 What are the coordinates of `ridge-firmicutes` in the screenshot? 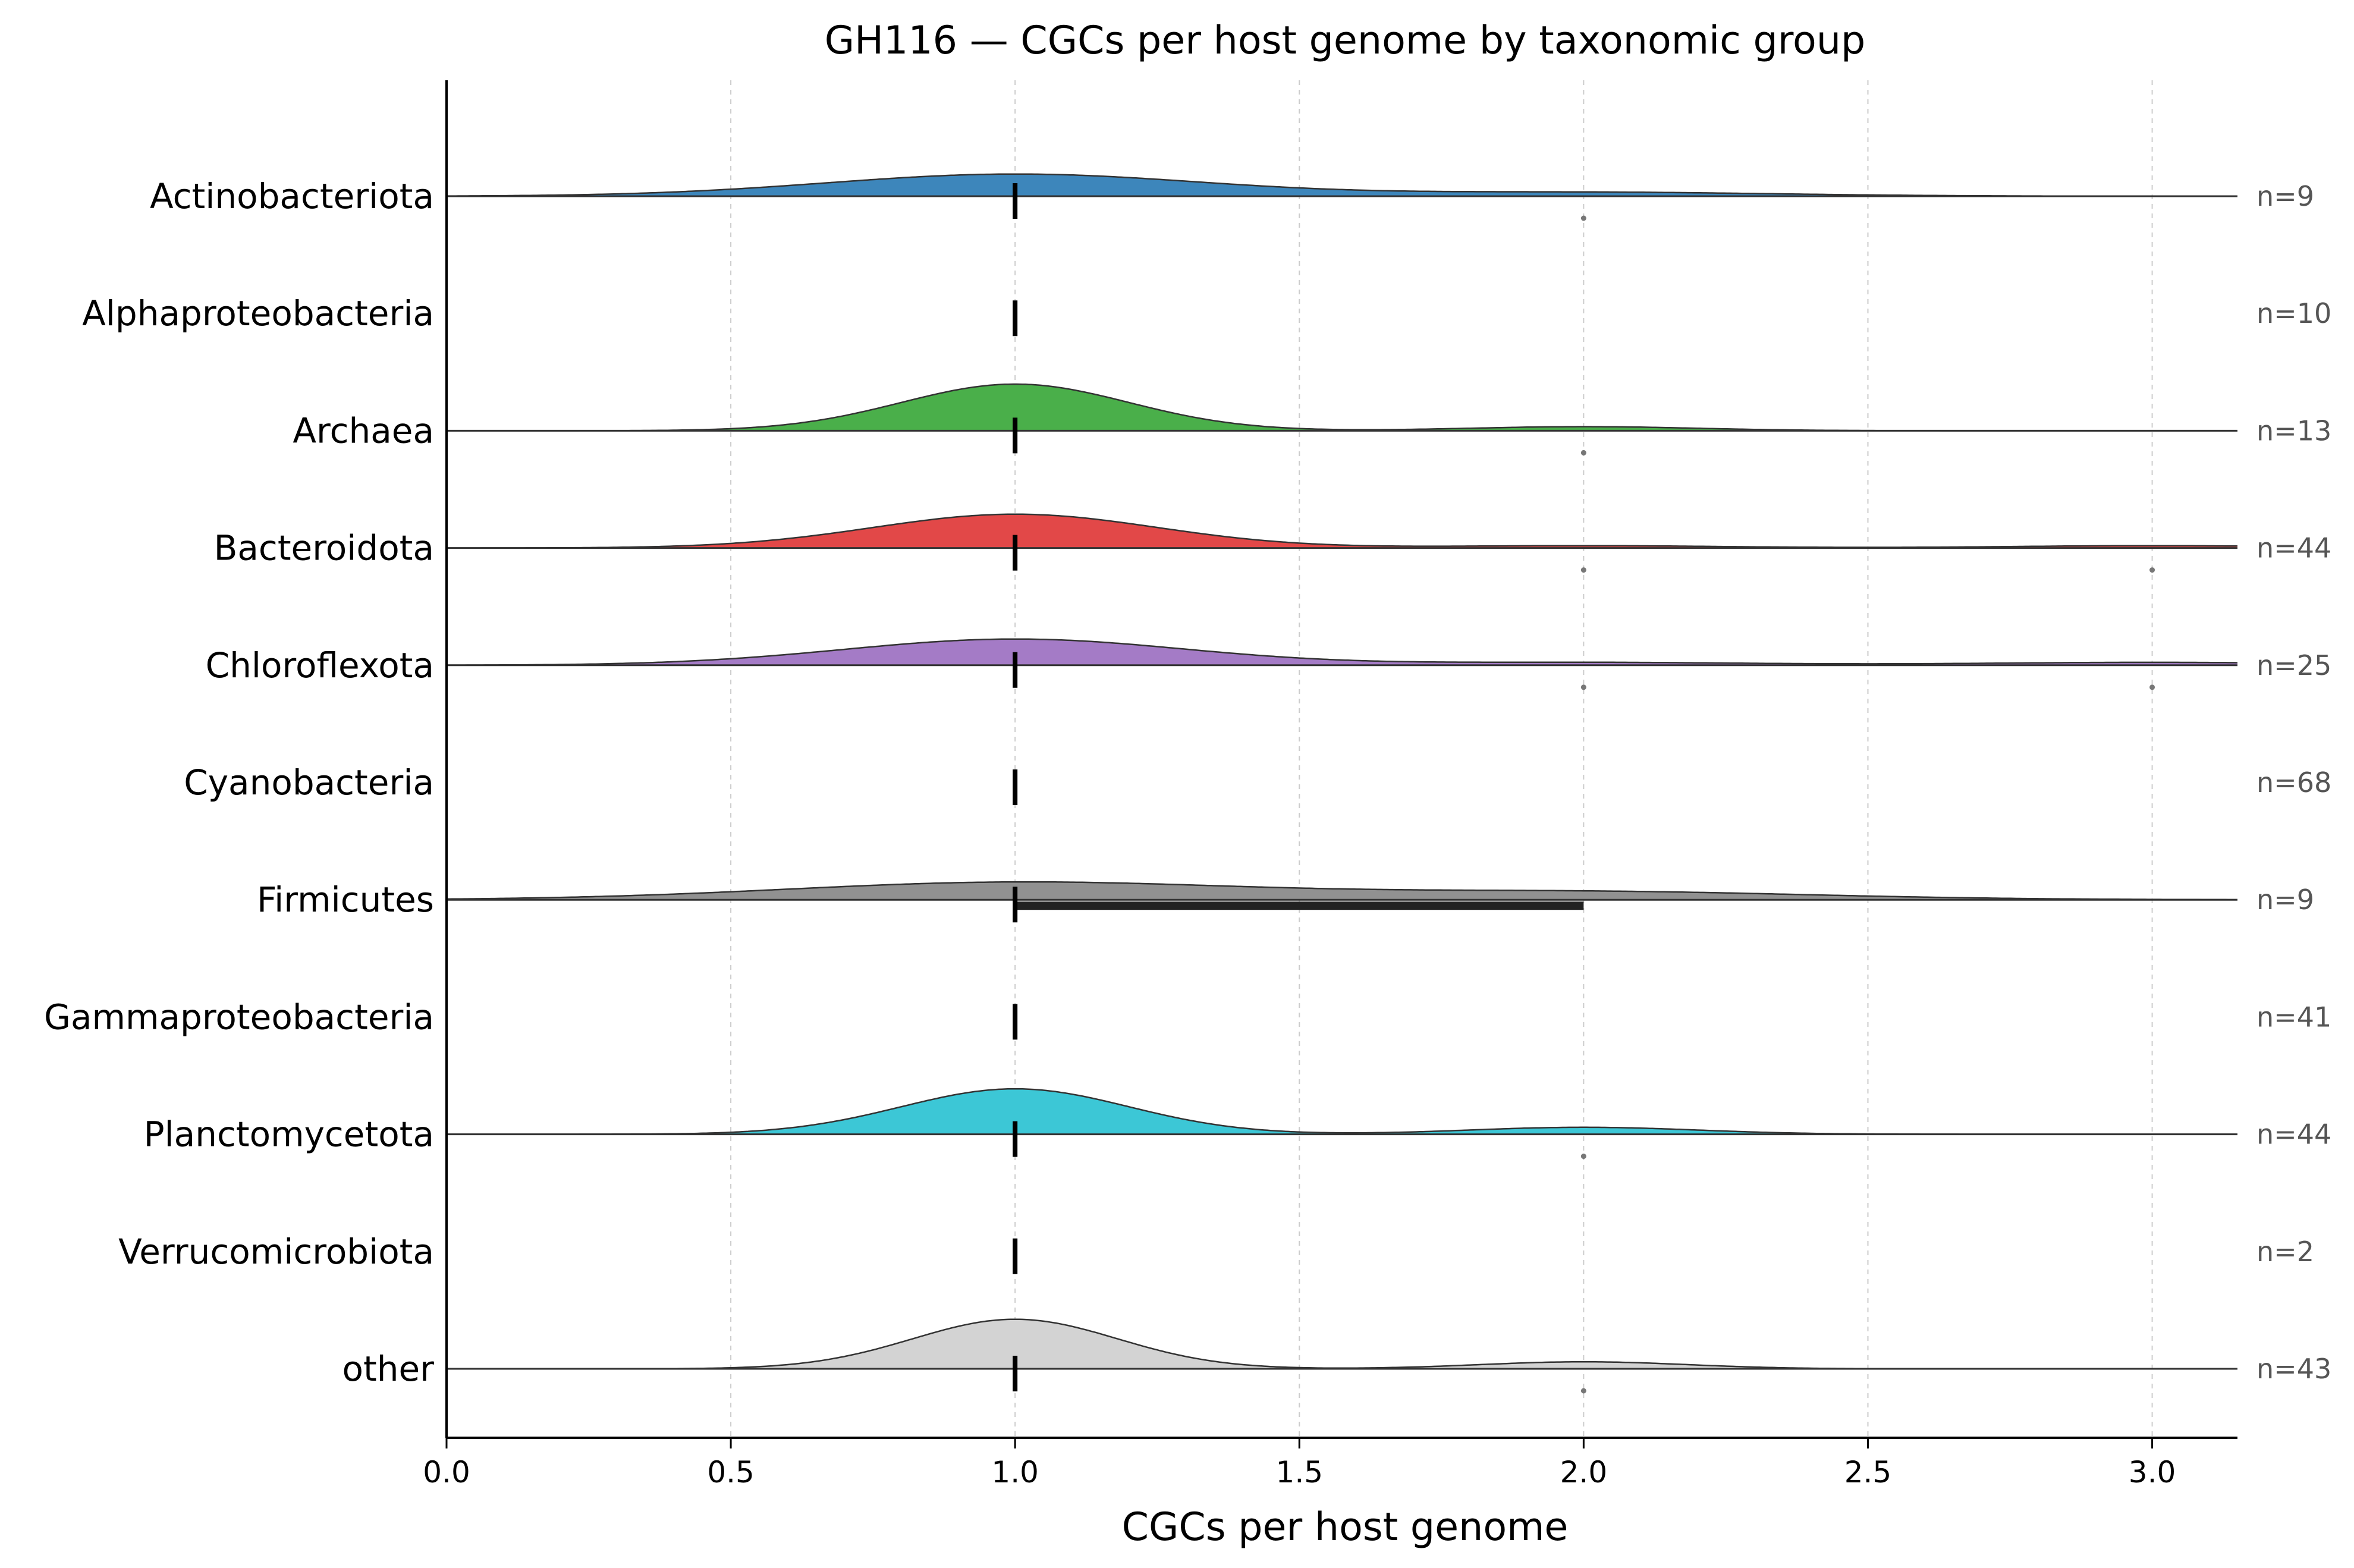 It's located at (1341, 902).